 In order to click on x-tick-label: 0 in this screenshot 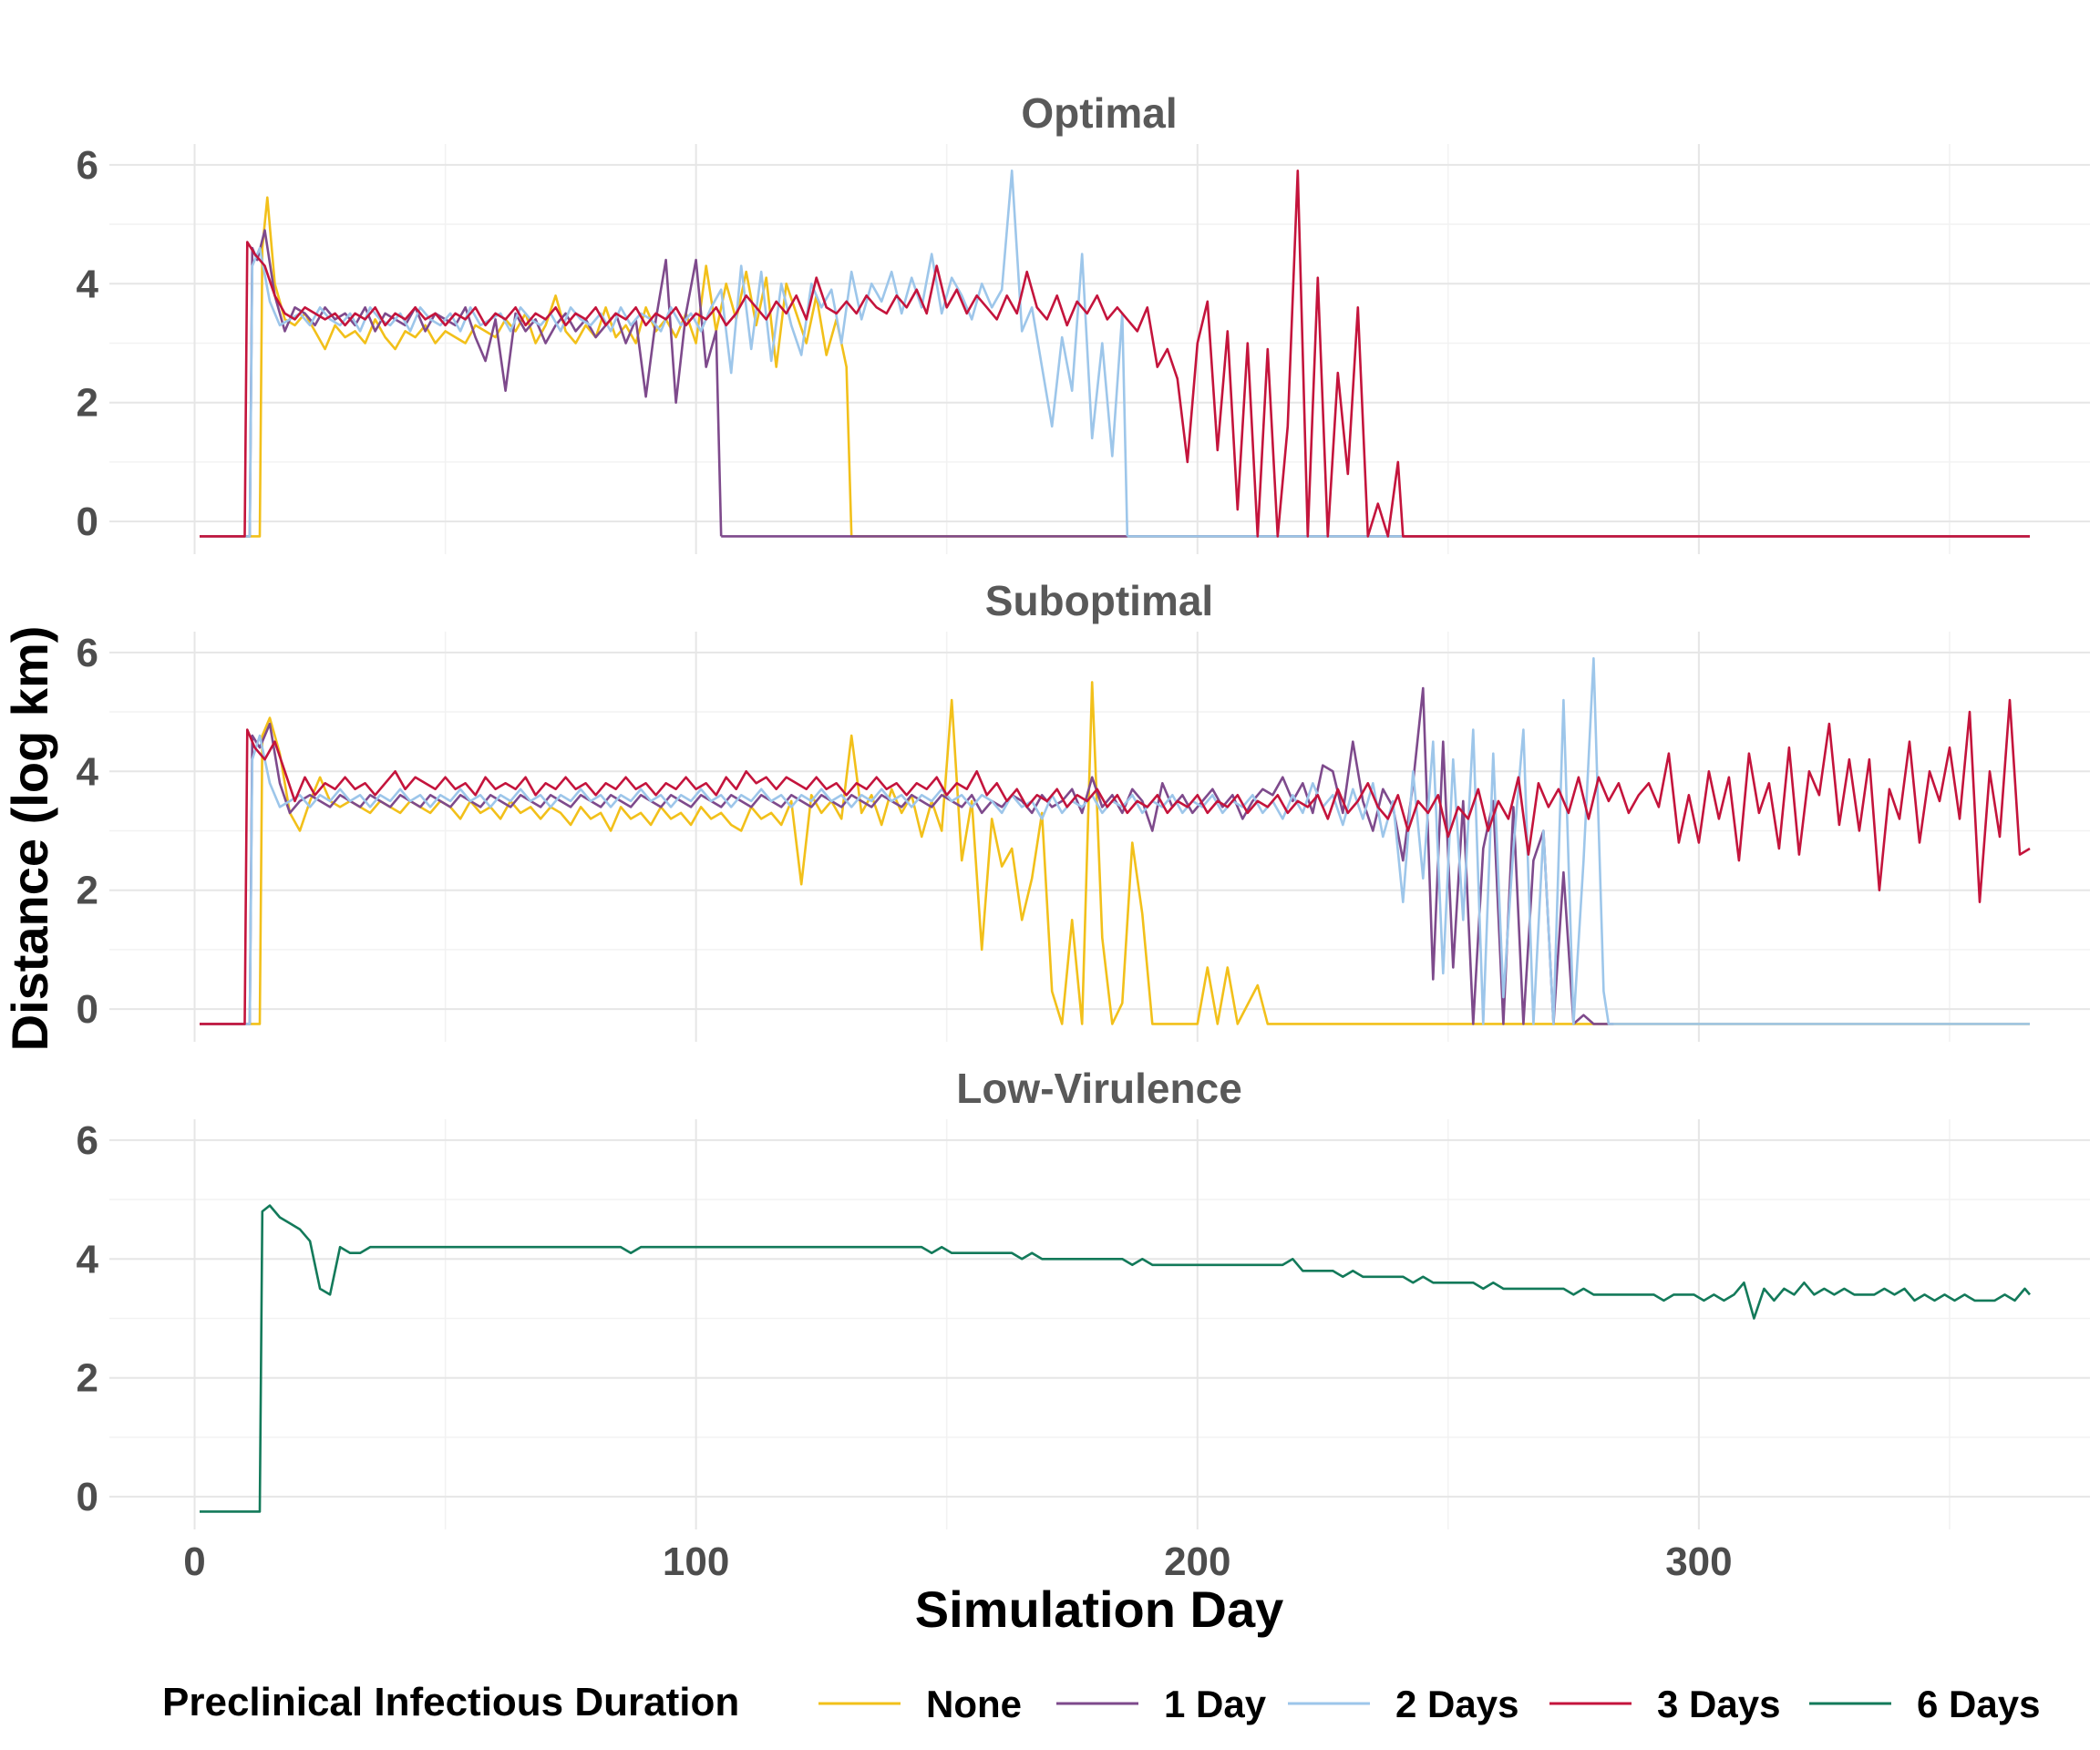, I will do `click(194, 1562)`.